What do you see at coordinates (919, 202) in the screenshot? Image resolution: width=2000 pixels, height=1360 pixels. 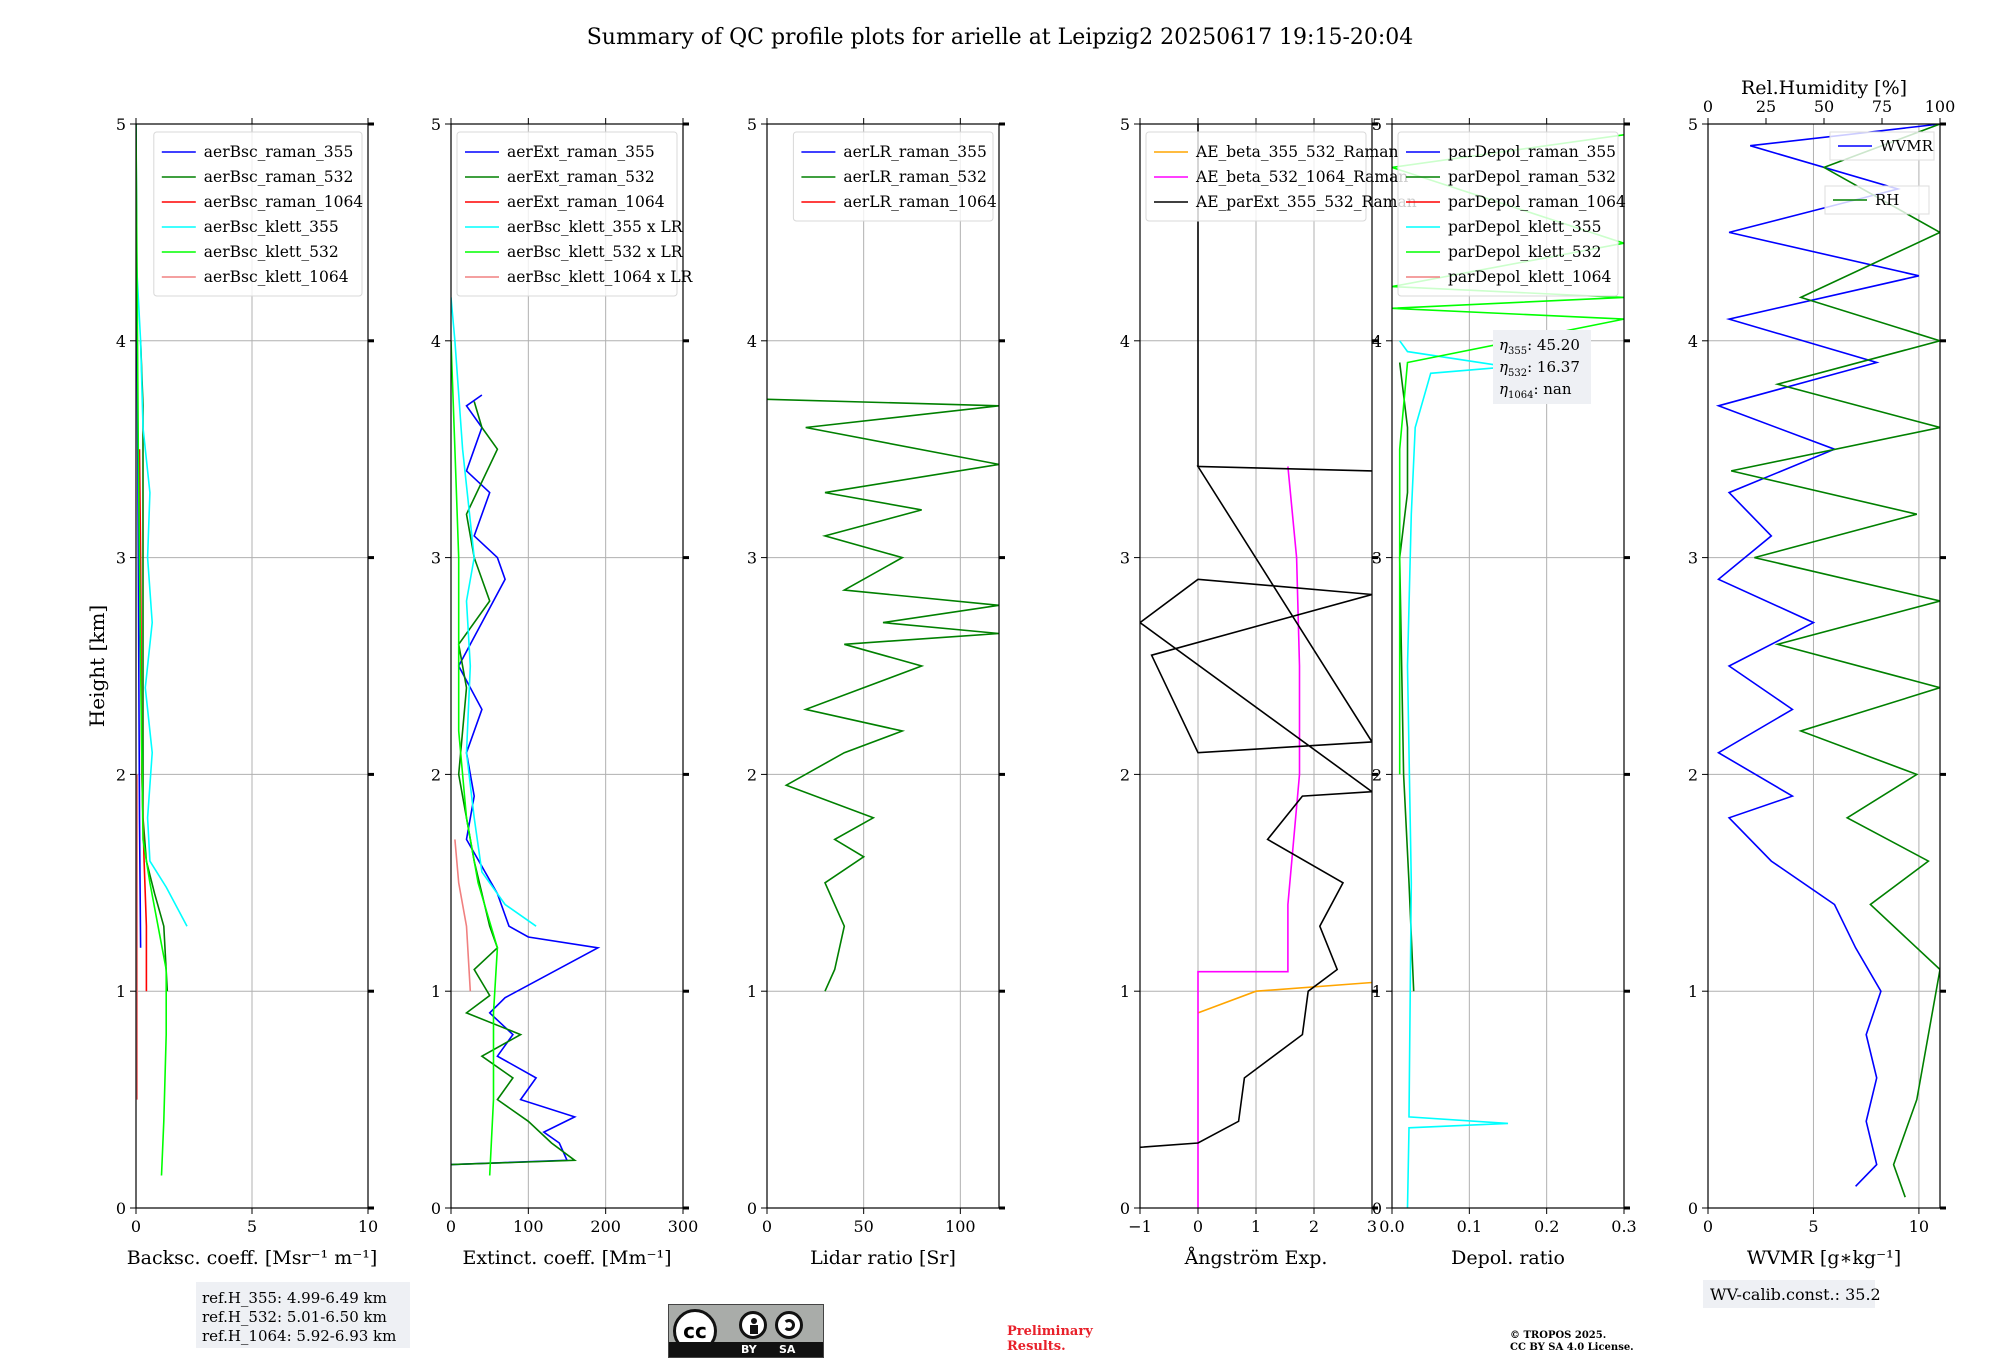 I see `legend-entry: aerLR_raman_1064` at bounding box center [919, 202].